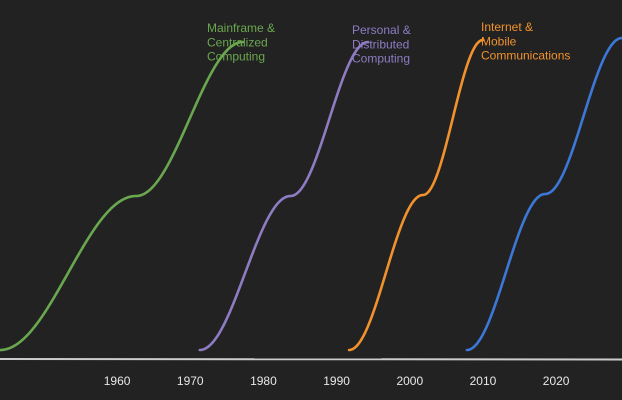 The width and height of the screenshot is (622, 400). I want to click on x-tick-labels: 1960 1970 1980 1990 2000 2010 2020, so click(337, 381).